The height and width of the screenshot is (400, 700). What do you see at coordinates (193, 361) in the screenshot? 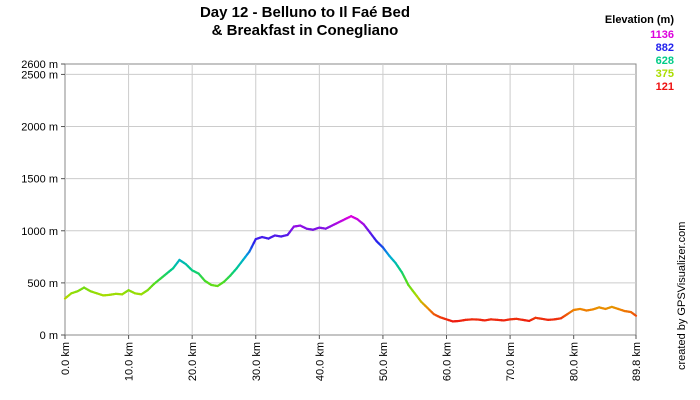
I see `x-tick-label: 20.0 km` at bounding box center [193, 361].